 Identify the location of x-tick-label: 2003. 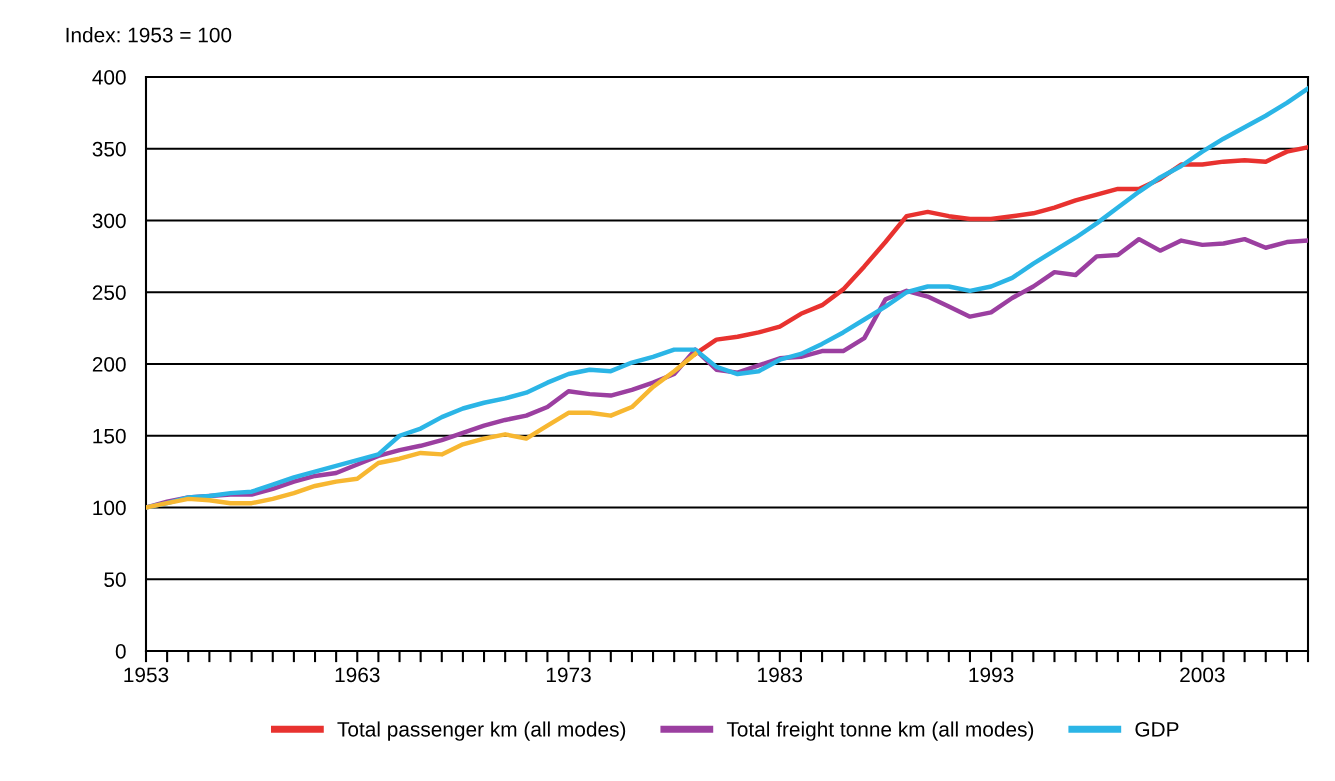
(1202, 675).